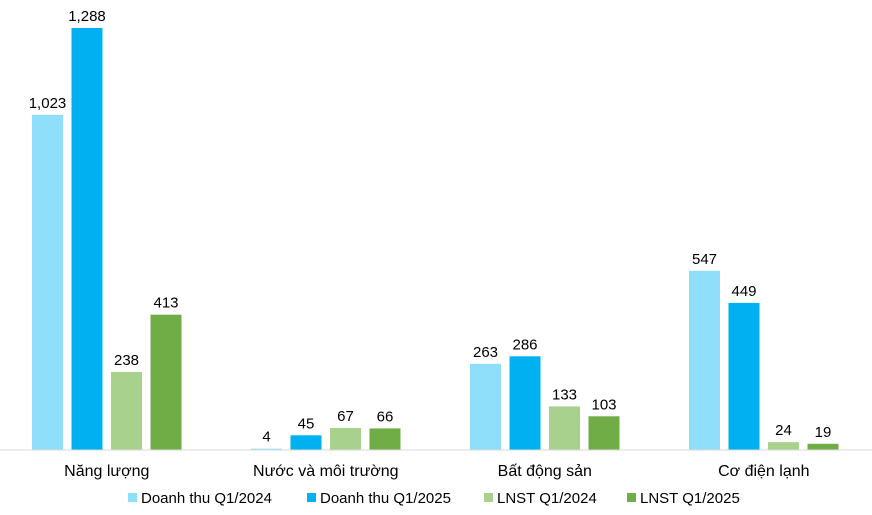 This screenshot has width=872, height=515. What do you see at coordinates (87, 16) in the screenshot?
I see `value-label: 1,288` at bounding box center [87, 16].